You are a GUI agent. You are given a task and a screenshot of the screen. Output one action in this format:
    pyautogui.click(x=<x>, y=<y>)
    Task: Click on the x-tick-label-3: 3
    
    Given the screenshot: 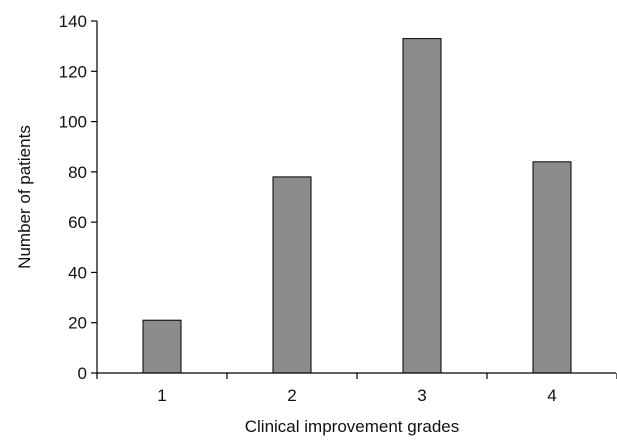 What is the action you would take?
    pyautogui.click(x=421, y=395)
    